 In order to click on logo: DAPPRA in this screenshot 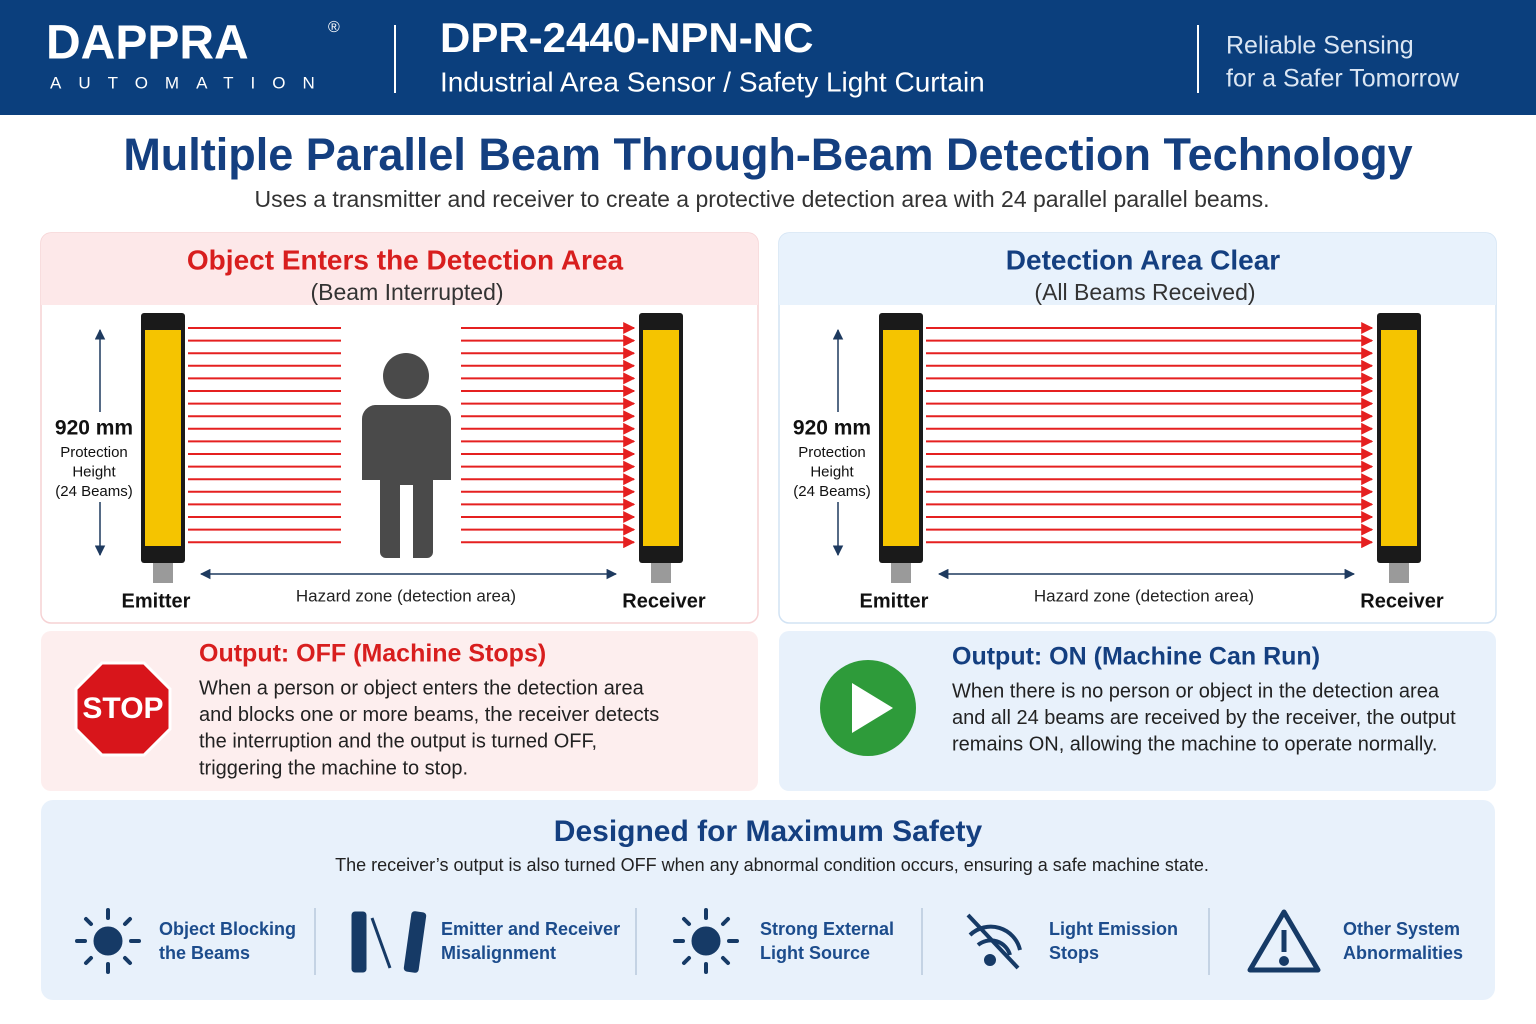, I will do `click(147, 43)`.